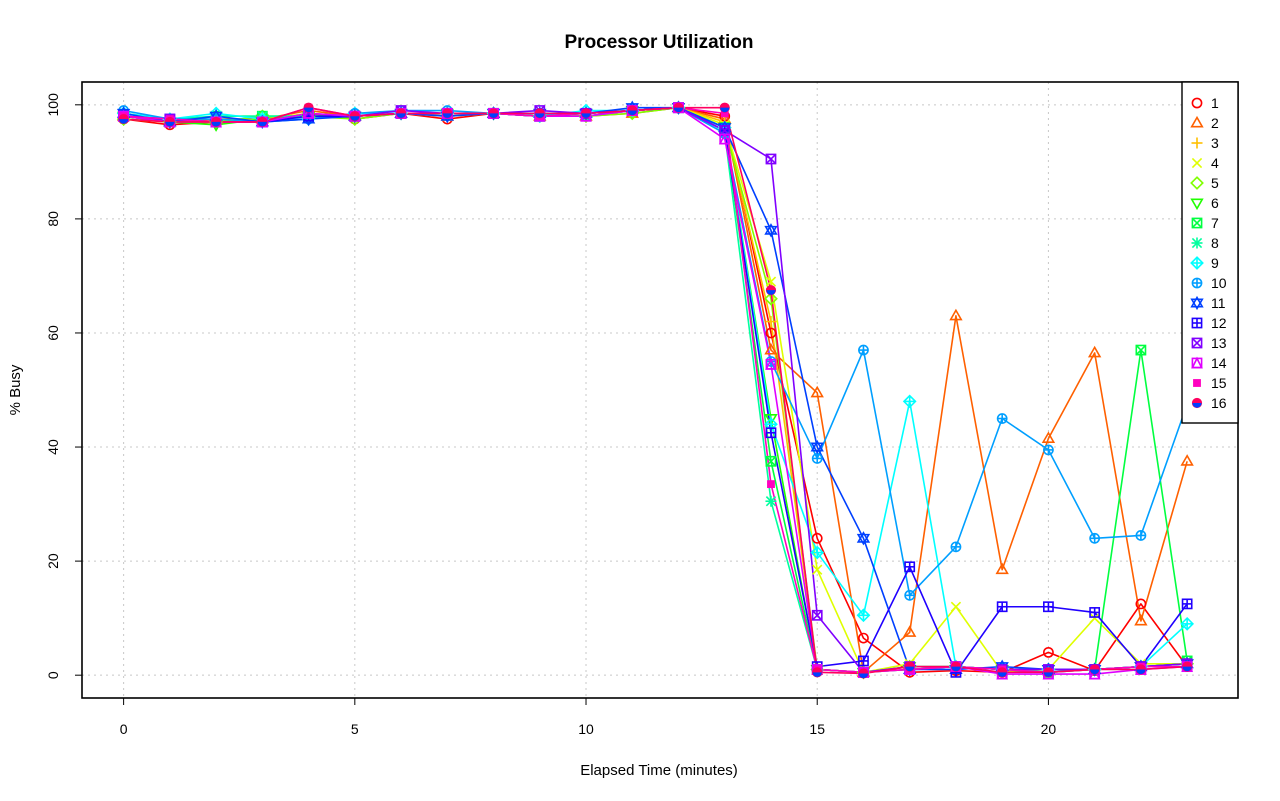 Image resolution: width=1280 pixels, height=801 pixels. Describe the element at coordinates (1215, 123) in the screenshot. I see `legend-label-2: 2` at that location.